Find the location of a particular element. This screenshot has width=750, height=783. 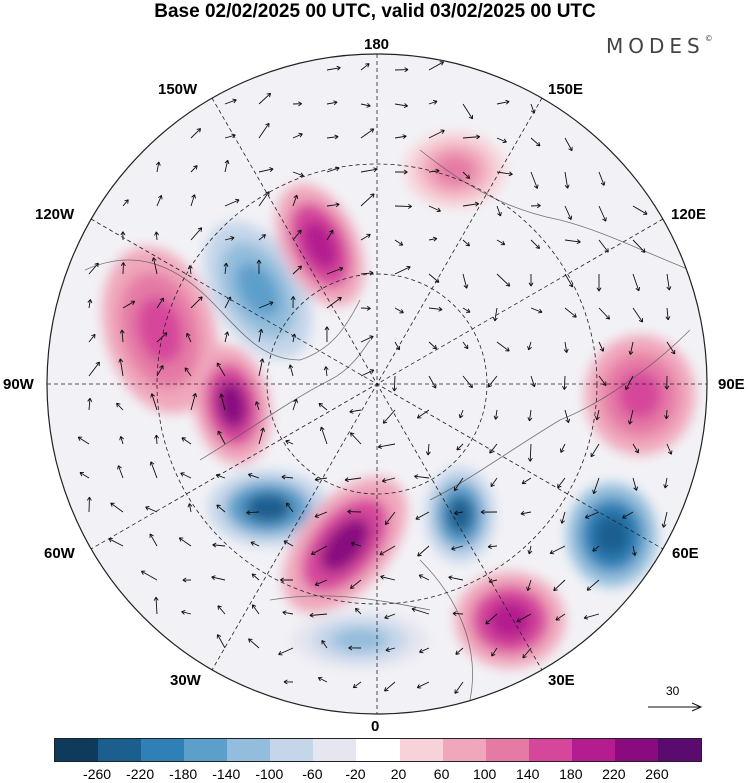

colorbar-tick-label: 20 is located at coordinates (398, 774).